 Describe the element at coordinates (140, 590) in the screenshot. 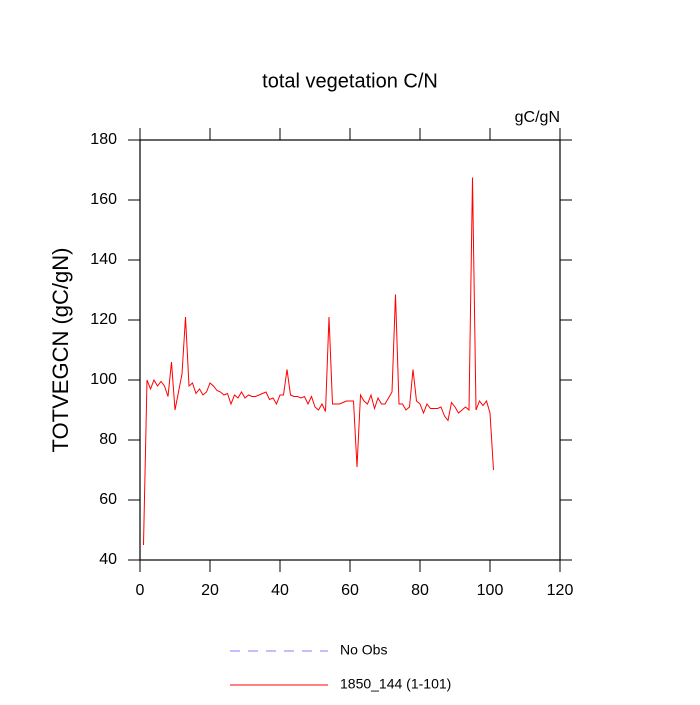

I see `x-tick-label: 0` at that location.